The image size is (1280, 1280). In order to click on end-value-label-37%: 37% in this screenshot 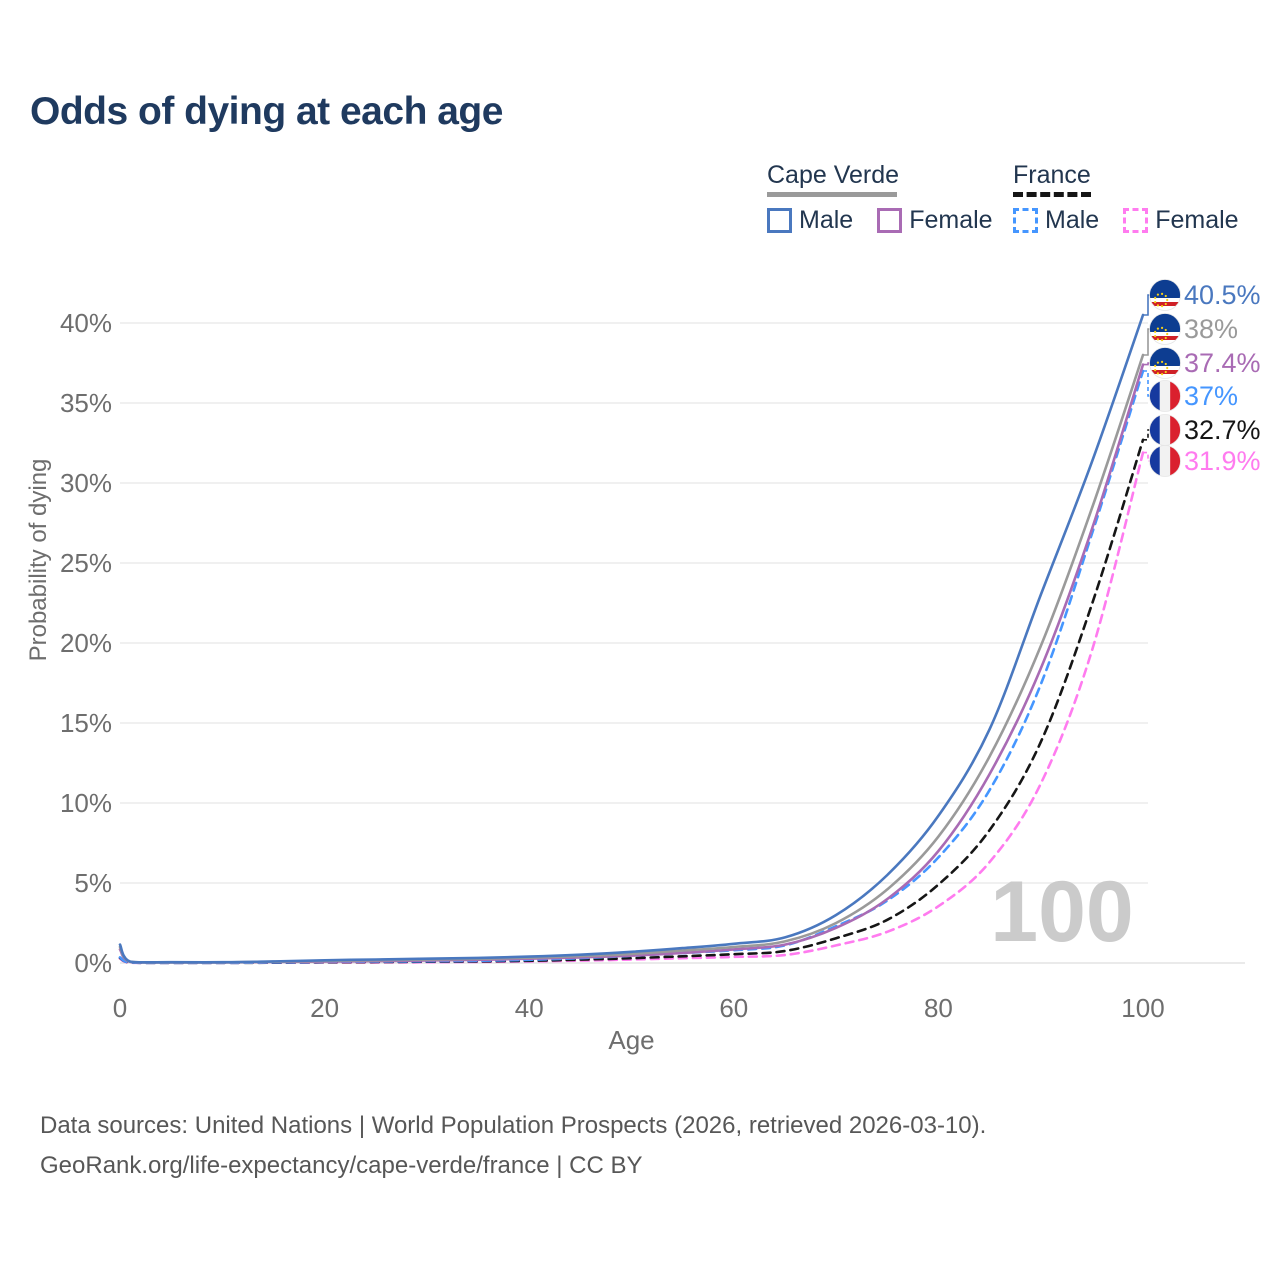, I will do `click(1211, 396)`.